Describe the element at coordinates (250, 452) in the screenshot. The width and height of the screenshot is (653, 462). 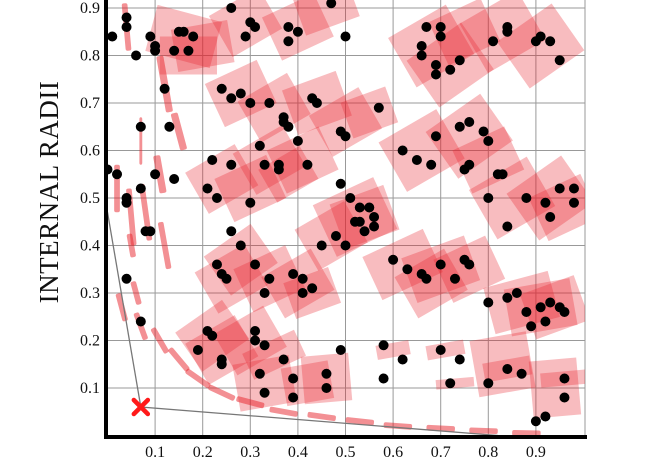
I see `x-tick-label: 0.3` at that location.